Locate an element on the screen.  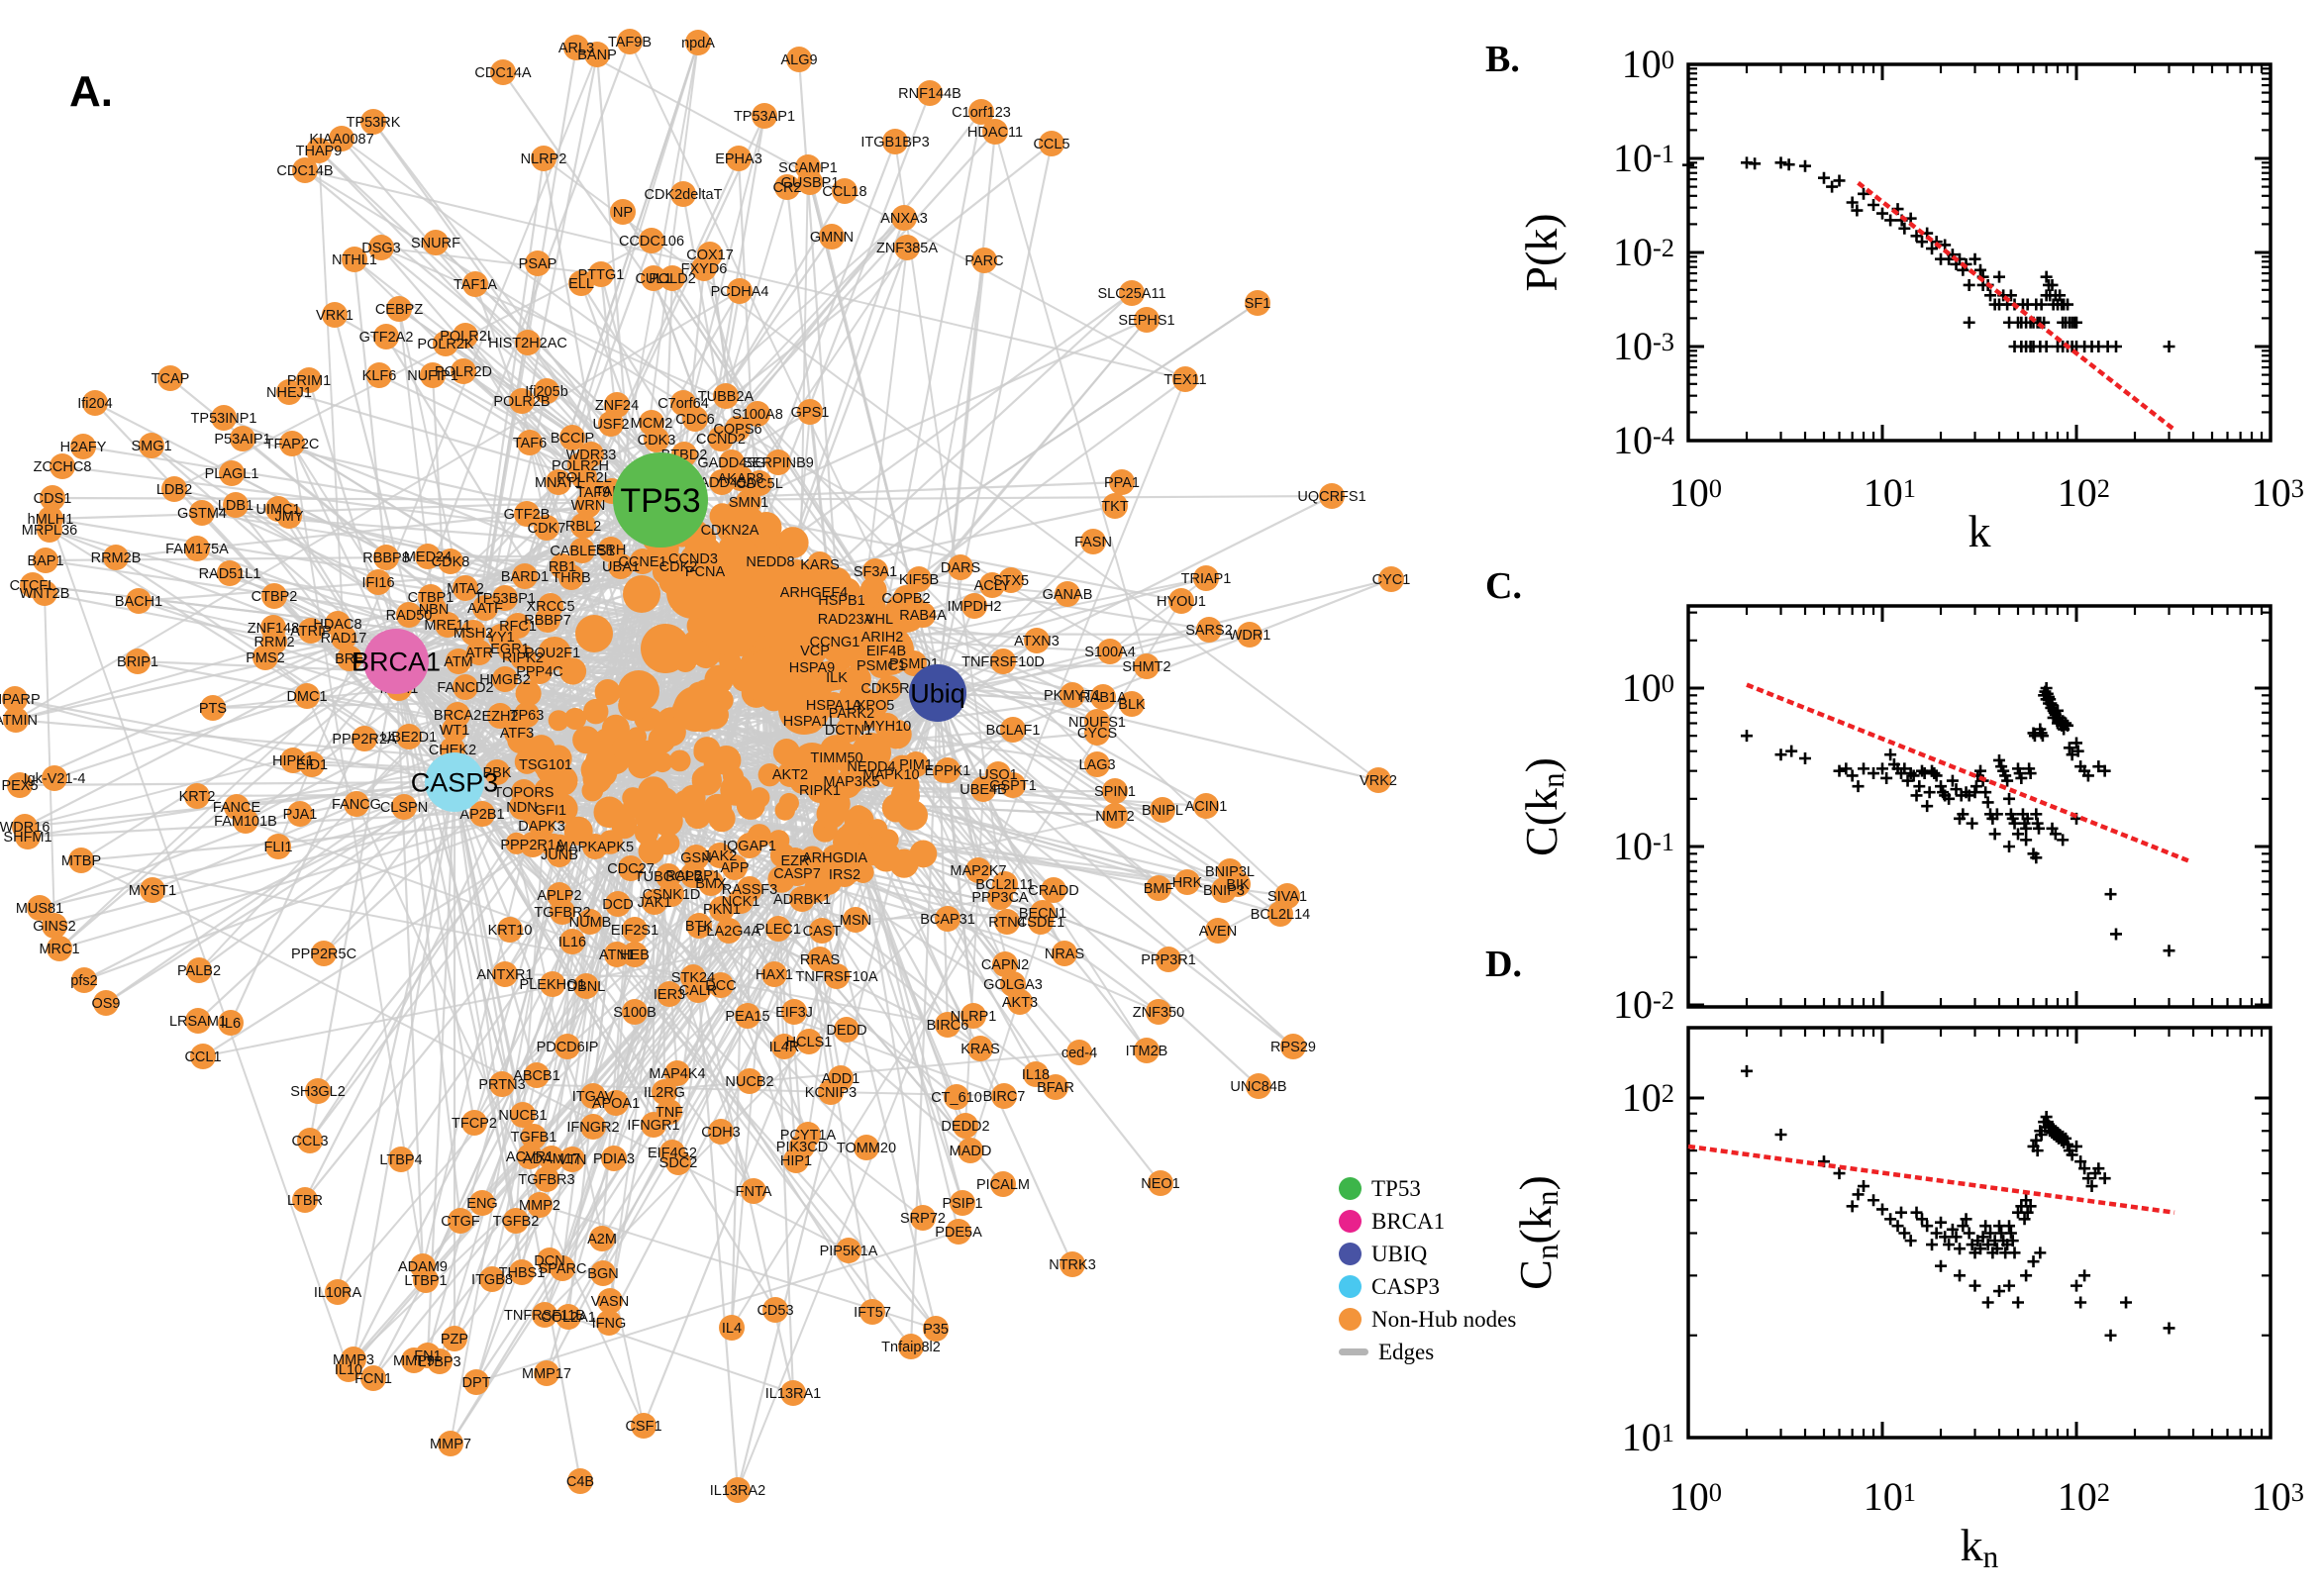
node-label: KIF5B is located at coordinates (919, 580).